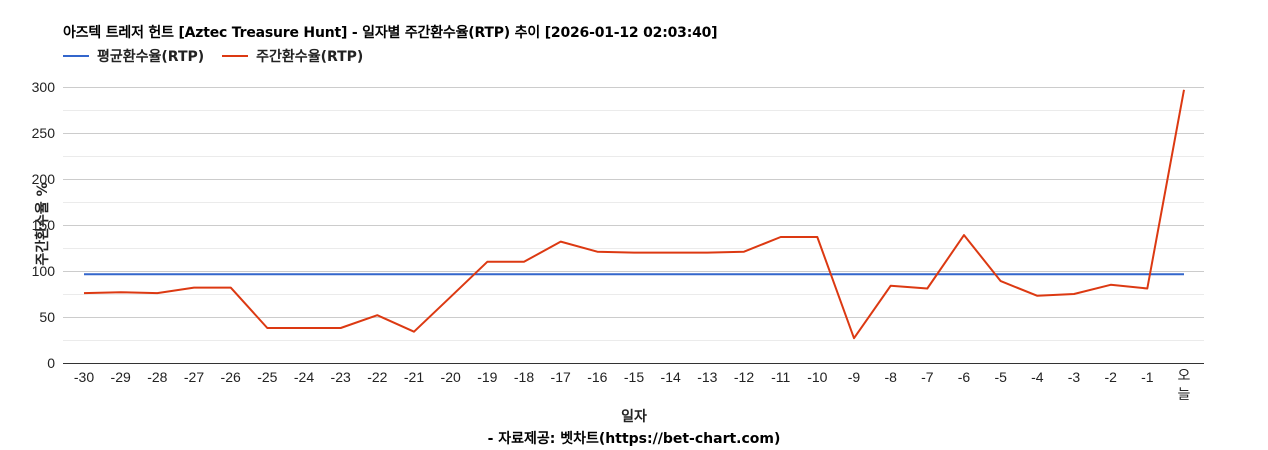 The height and width of the screenshot is (450, 1268). Describe the element at coordinates (964, 377) in the screenshot. I see `x-tick-label: -6` at that location.